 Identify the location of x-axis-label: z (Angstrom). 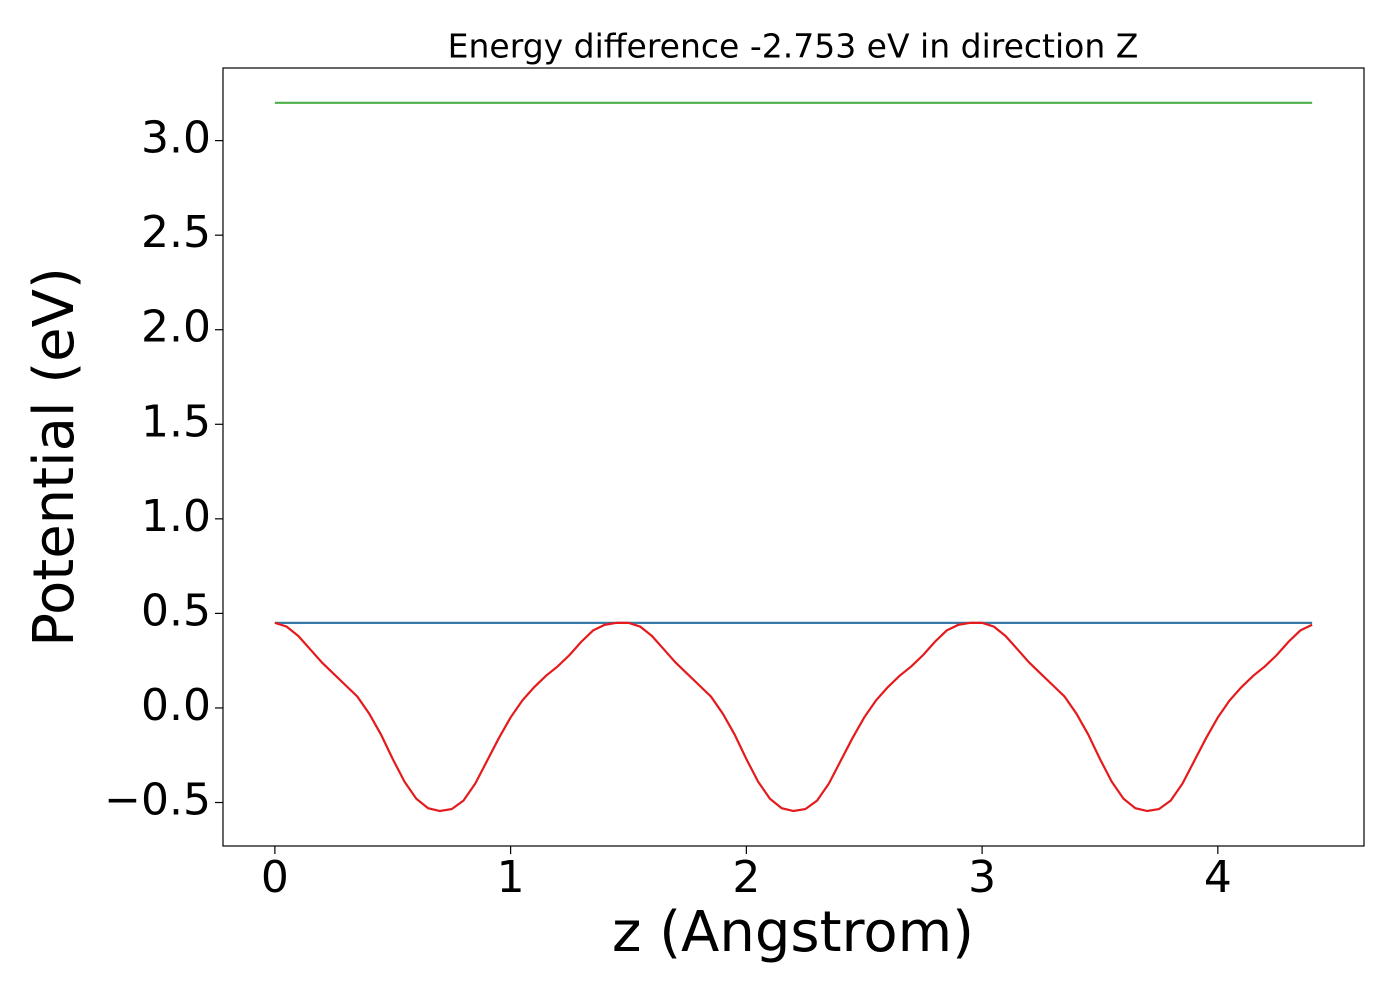
(793, 932).